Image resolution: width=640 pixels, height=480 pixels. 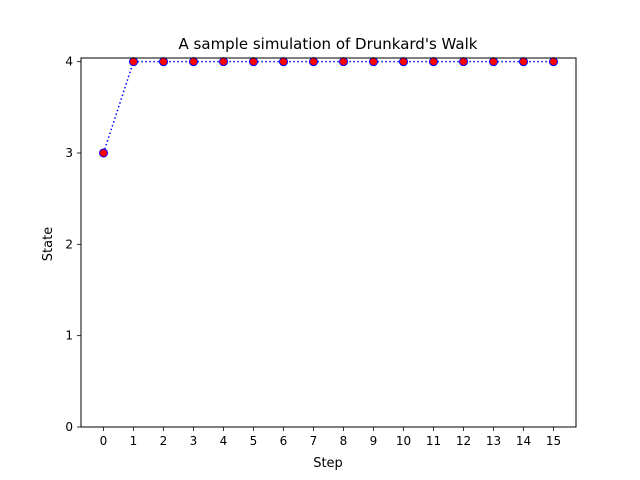 I want to click on y-tick-label: 0, so click(x=69, y=427).